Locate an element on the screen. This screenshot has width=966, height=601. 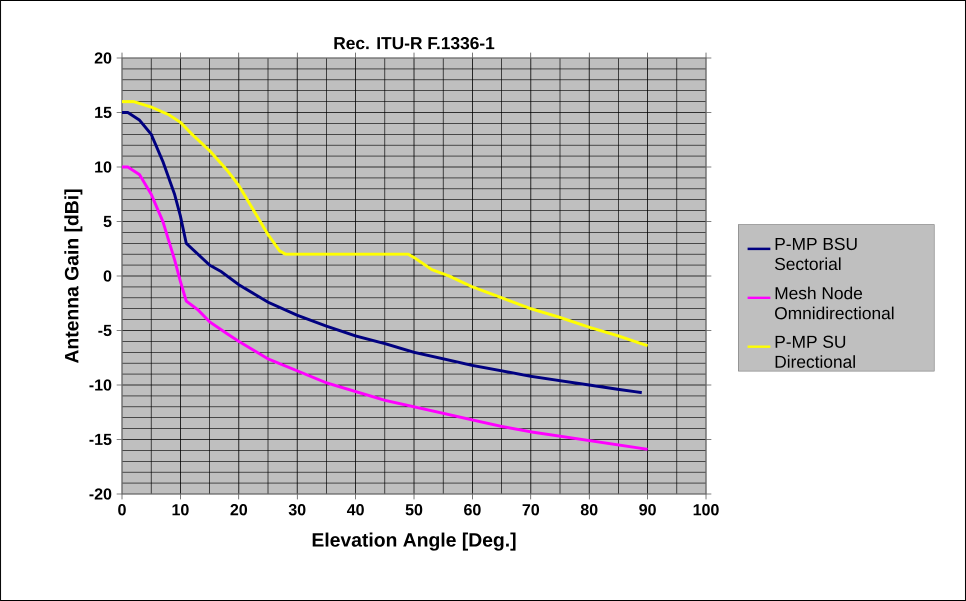
x-tick-label: 20 is located at coordinates (239, 510).